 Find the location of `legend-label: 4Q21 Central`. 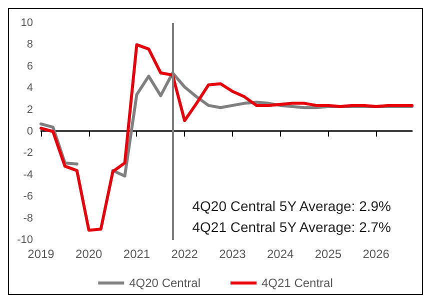

legend-label: 4Q21 Central is located at coordinates (297, 283).